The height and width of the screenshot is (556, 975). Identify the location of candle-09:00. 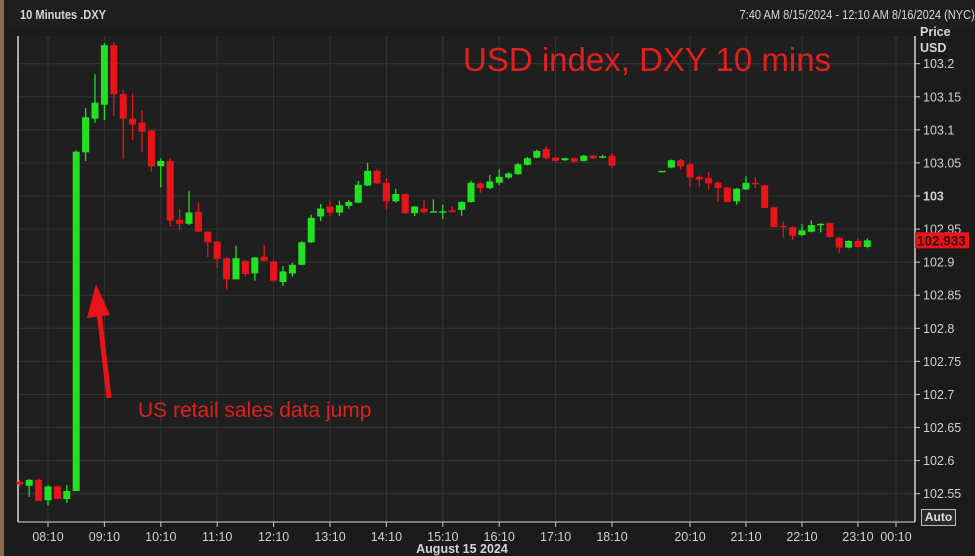
(95, 98).